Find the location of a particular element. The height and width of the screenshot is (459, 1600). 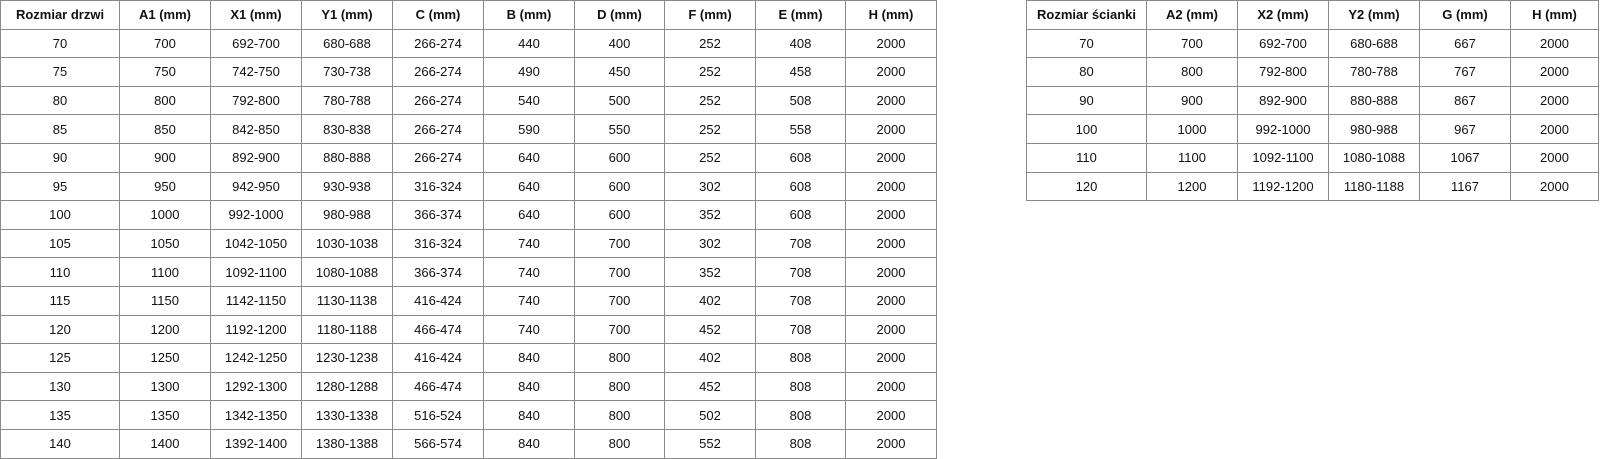

table-cell: 992-1000 is located at coordinates (256, 215).